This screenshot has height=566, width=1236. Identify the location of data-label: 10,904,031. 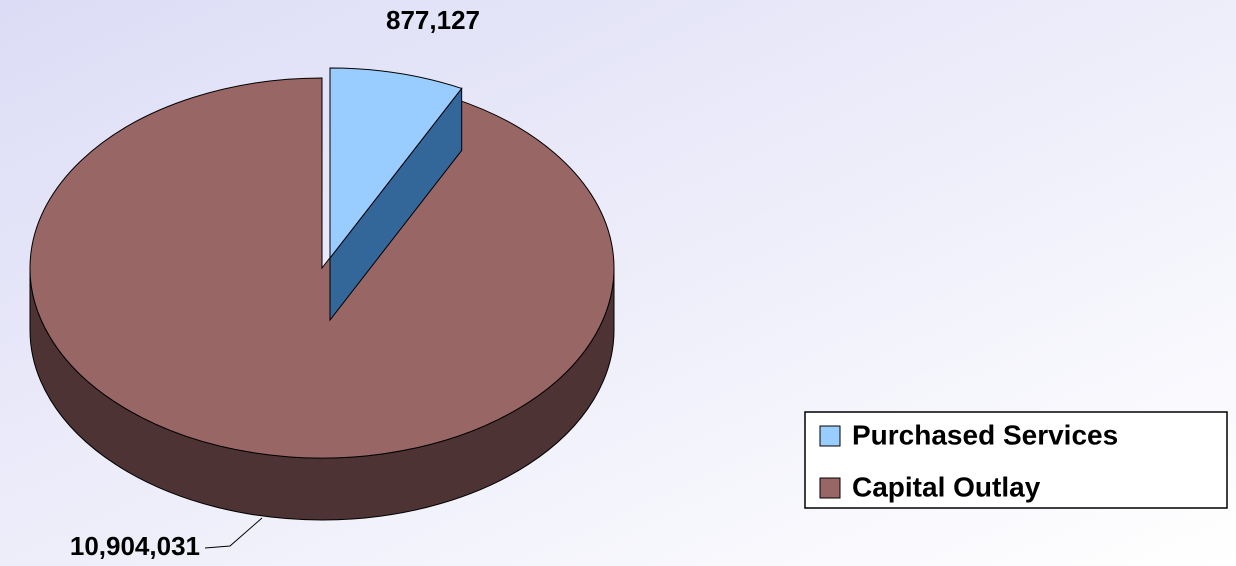
(135, 546).